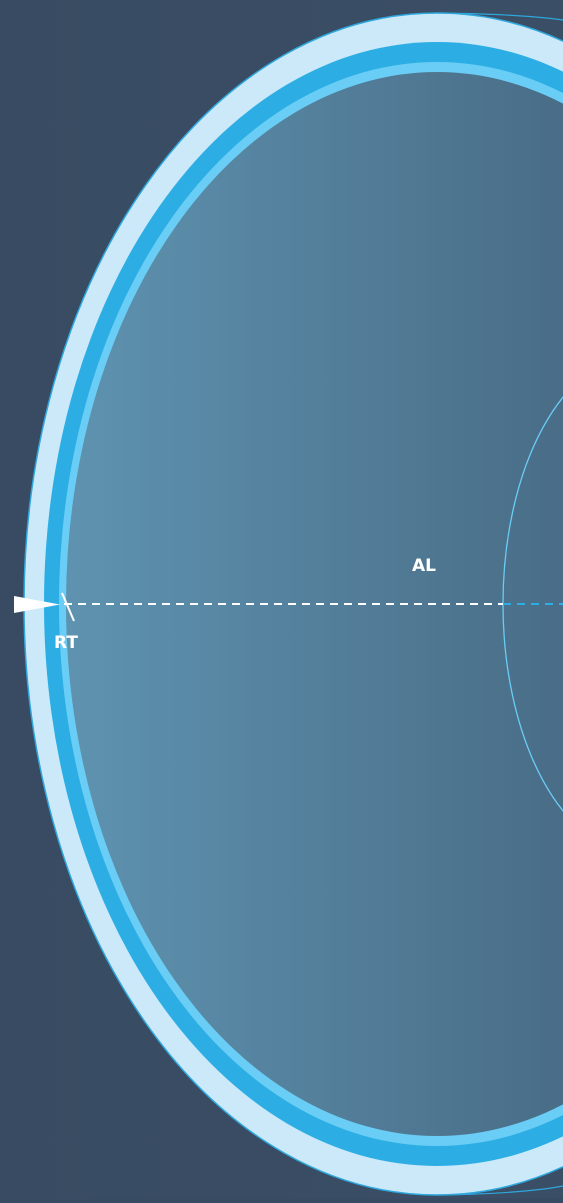 Image resolution: width=563 pixels, height=1203 pixels. What do you see at coordinates (37, 604) in the screenshot?
I see `pointer-arrow-icon` at bounding box center [37, 604].